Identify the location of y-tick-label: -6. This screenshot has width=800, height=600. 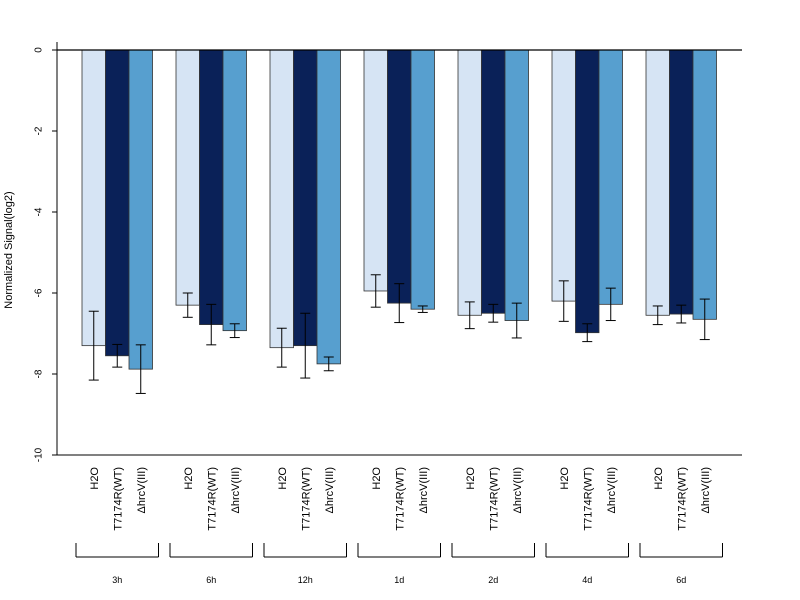
(39, 292).